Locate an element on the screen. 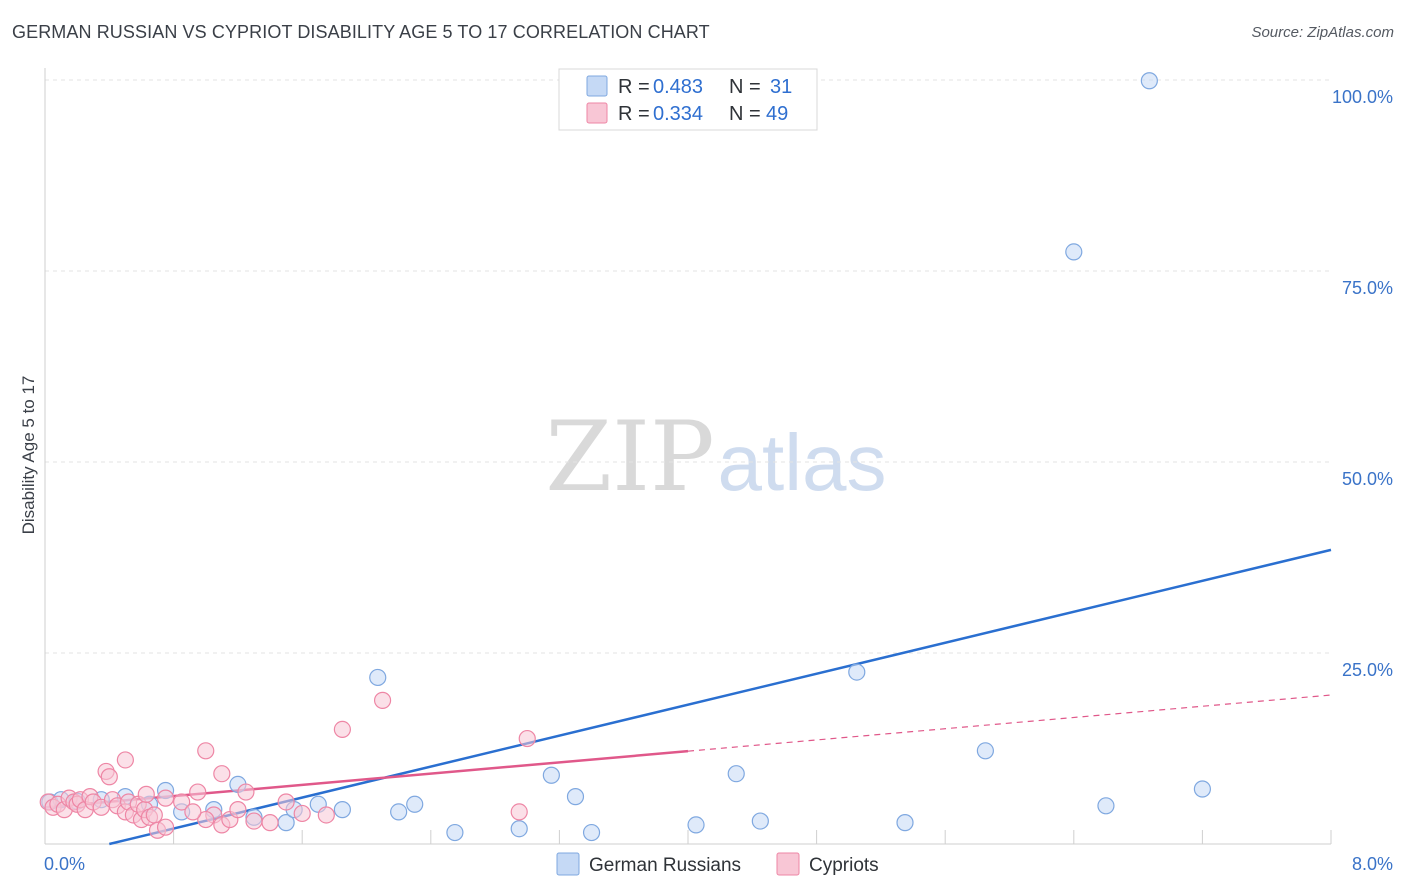  series-legend: German Russians Cypriots is located at coordinates (717, 864).